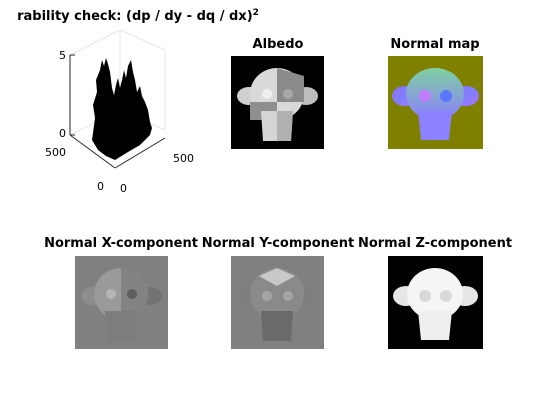 This screenshot has height=420, width=560. Describe the element at coordinates (55, 152) in the screenshot. I see `y-tick-500: 500` at that location.